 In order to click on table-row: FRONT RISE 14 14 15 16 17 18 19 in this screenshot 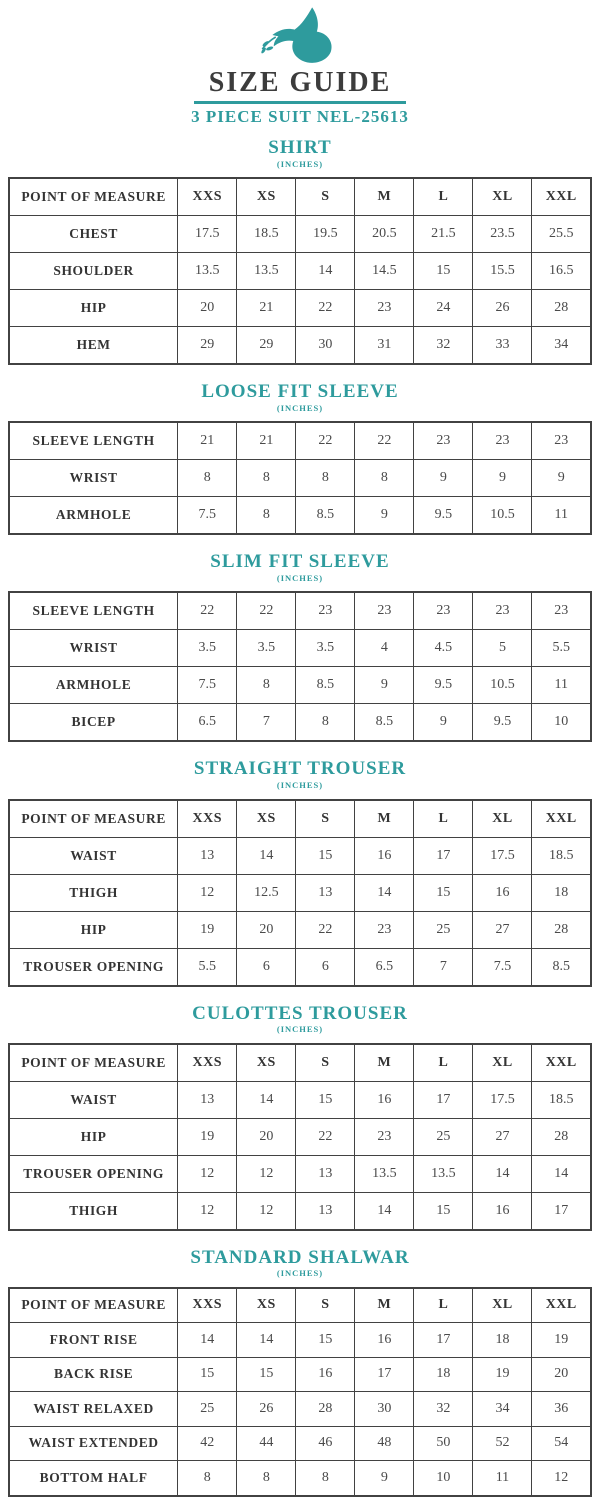, I will do `click(300, 1340)`.